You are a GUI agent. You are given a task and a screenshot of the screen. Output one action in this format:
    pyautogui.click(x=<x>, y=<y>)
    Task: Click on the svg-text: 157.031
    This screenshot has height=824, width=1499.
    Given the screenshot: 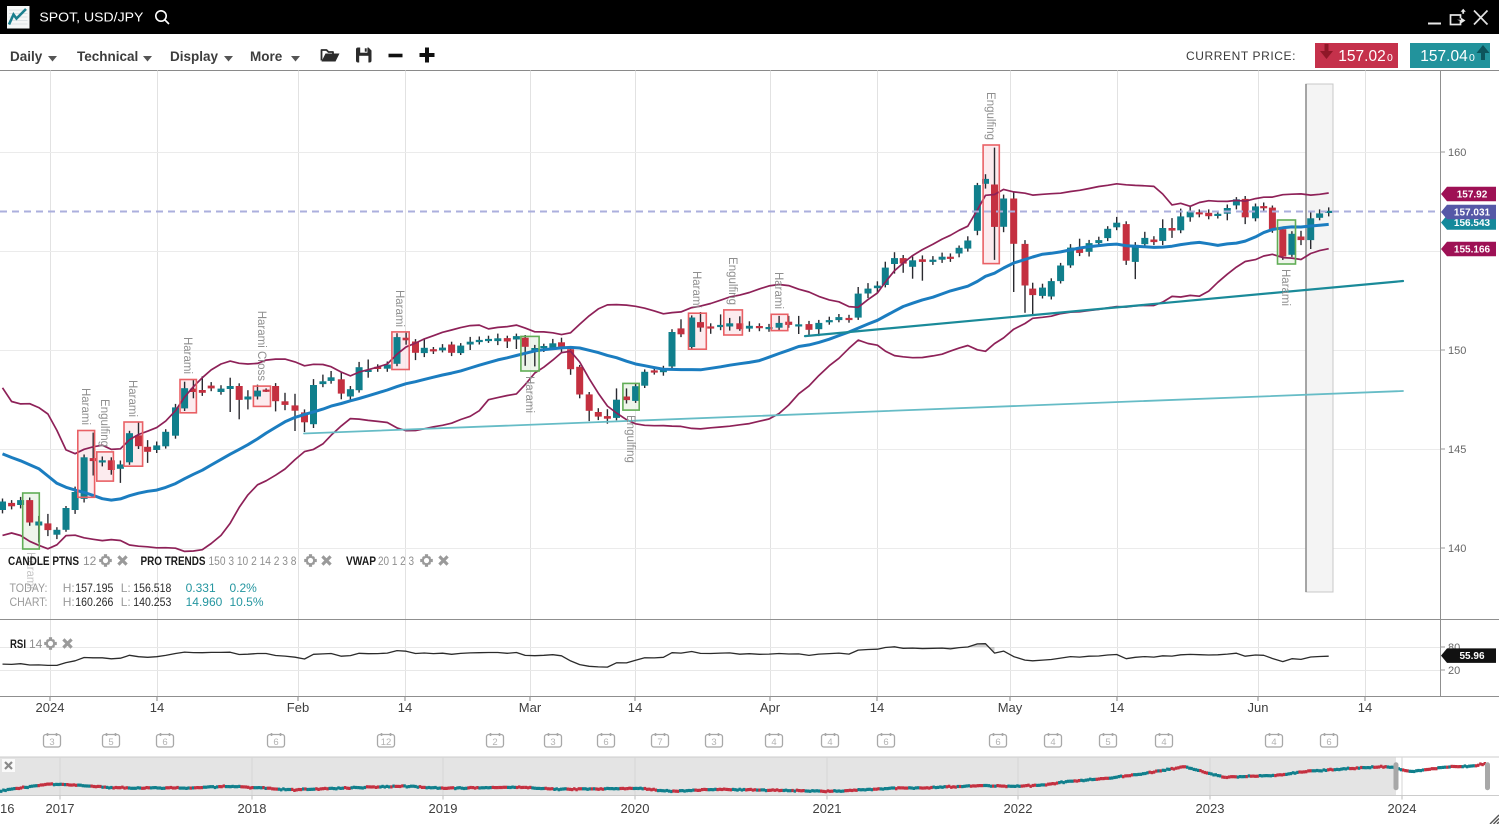 What is the action you would take?
    pyautogui.click(x=1472, y=213)
    